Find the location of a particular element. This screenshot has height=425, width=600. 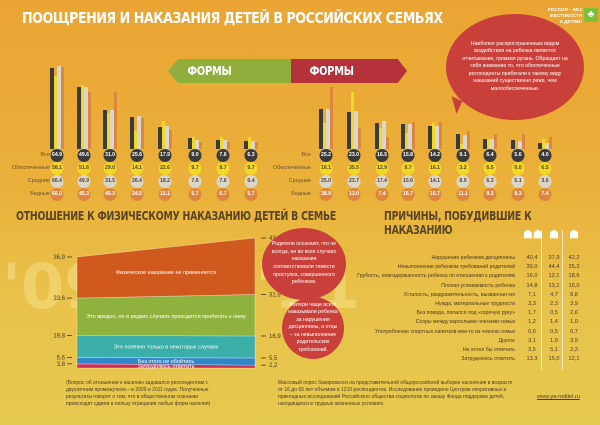

cell-value: 1,9 is located at coordinates (554, 340).